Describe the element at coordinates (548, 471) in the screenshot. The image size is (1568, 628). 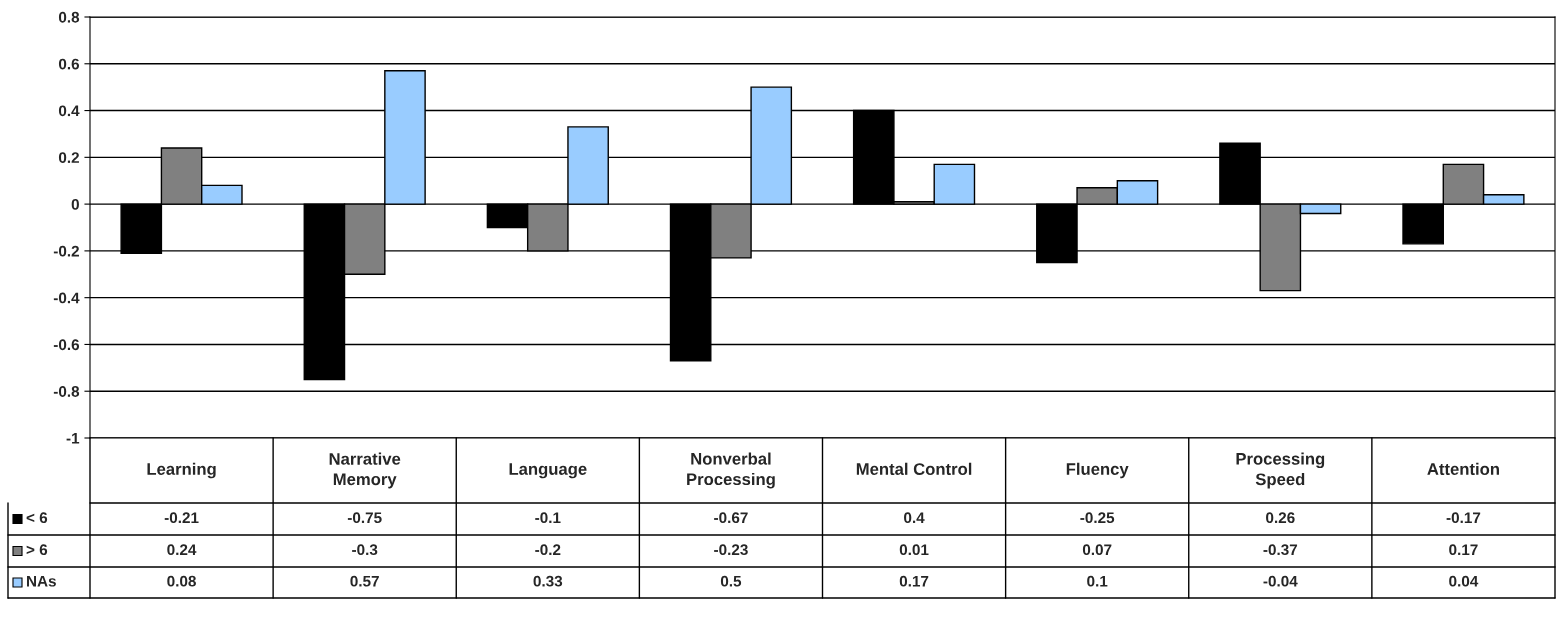
I see `x-tick-label: Language` at that location.